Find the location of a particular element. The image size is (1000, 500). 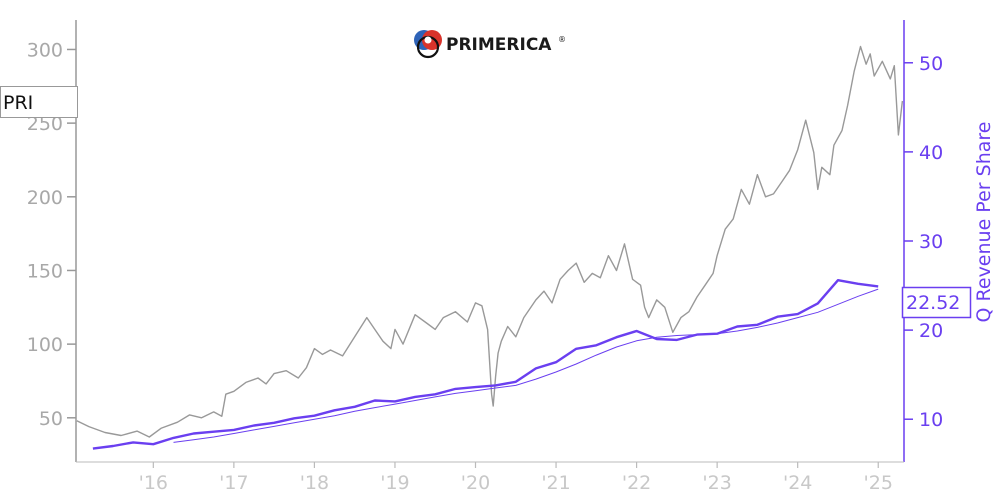

right-tick-label: 10 is located at coordinates (931, 420).